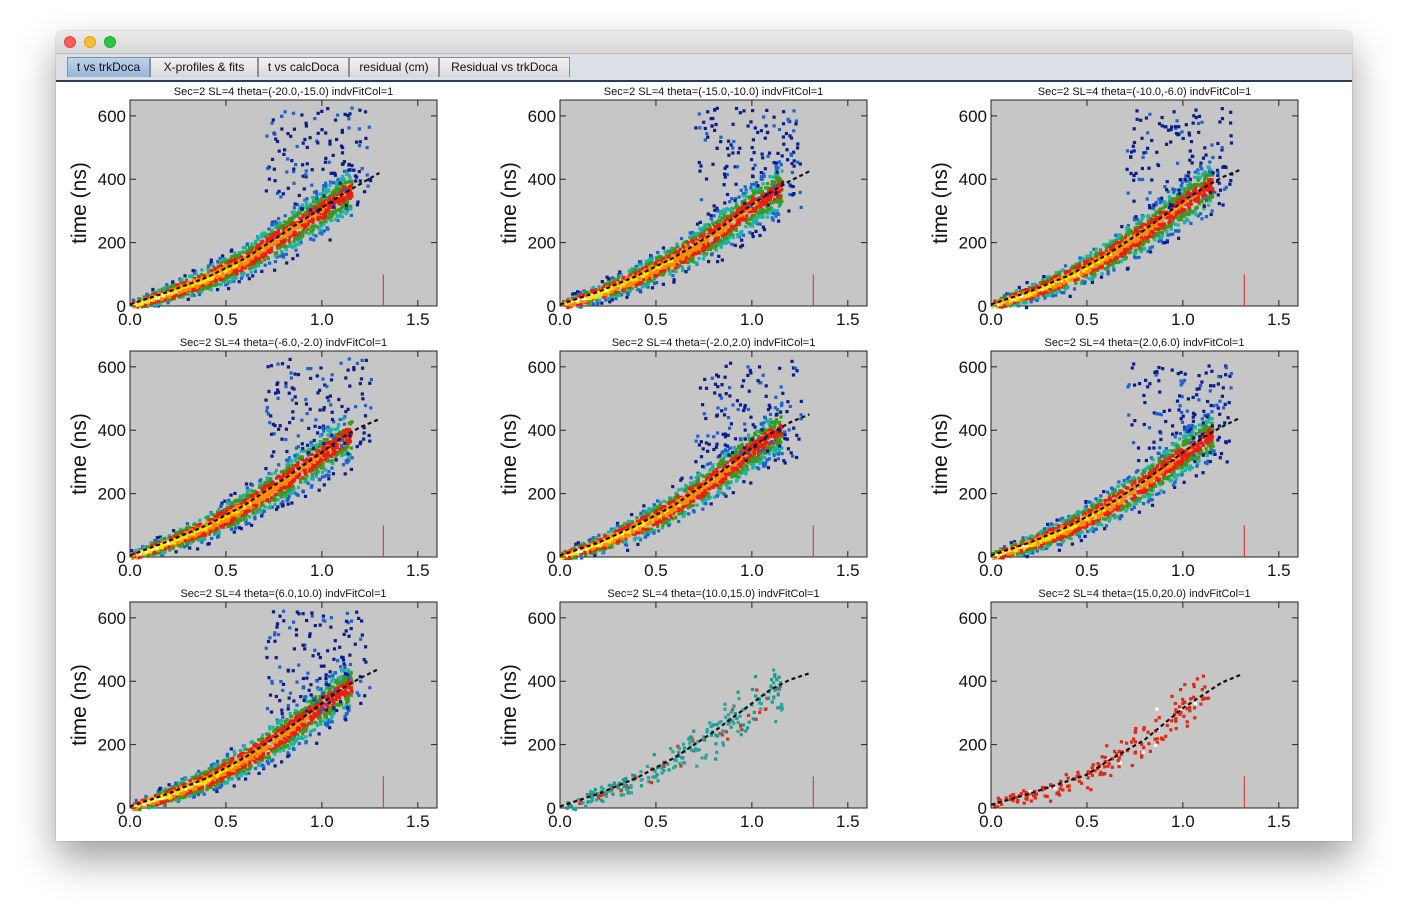 The height and width of the screenshot is (922, 1408). What do you see at coordinates (204, 67) in the screenshot?
I see `tab-x-profiles-fits: X-profiles & fits` at bounding box center [204, 67].